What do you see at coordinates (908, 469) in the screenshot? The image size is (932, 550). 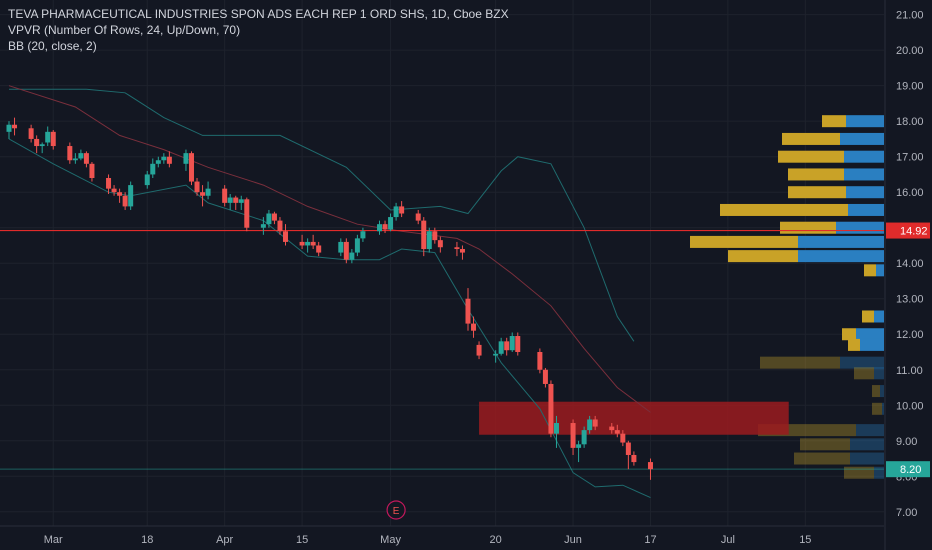 I see `last-price-label-bg` at bounding box center [908, 469].